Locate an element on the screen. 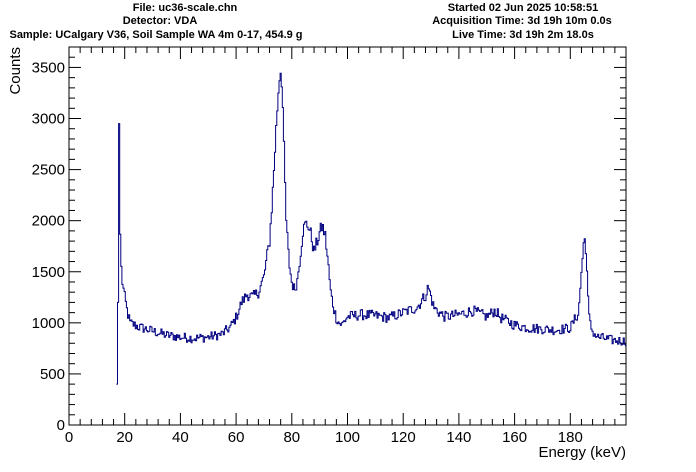  x-tick-label: 180 is located at coordinates (570, 437).